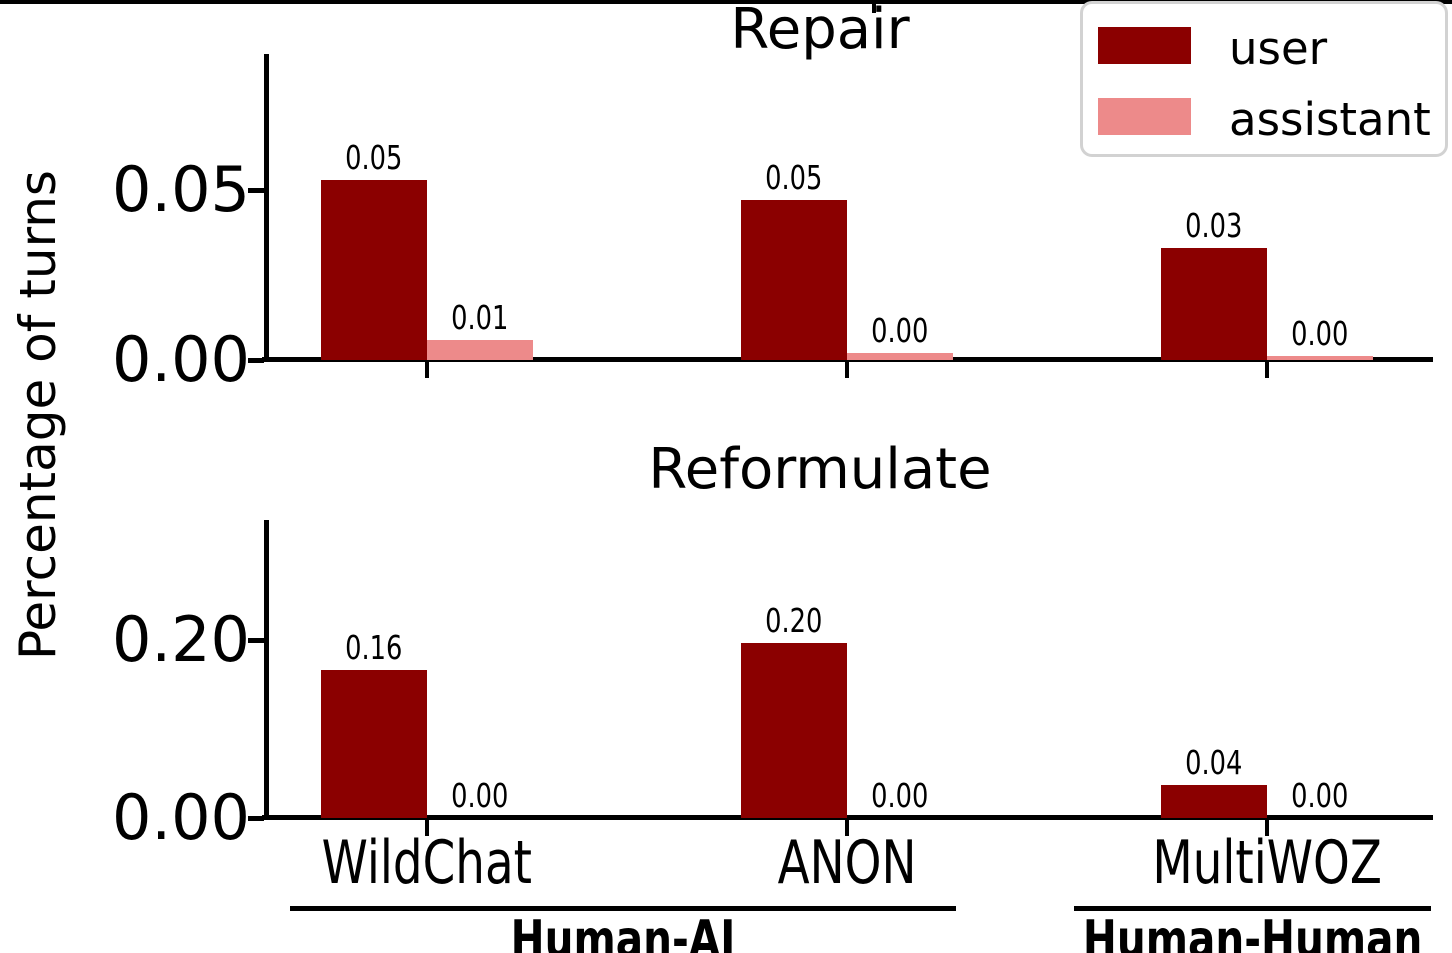 The width and height of the screenshot is (1452, 953). Describe the element at coordinates (480, 317) in the screenshot. I see `bar-value-label: 0.01` at that location.